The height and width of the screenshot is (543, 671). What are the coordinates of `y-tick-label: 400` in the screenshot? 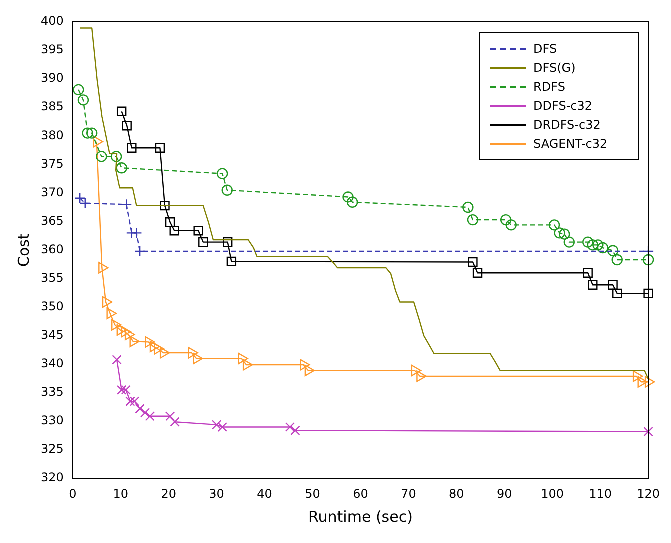 It's located at (52, 21).